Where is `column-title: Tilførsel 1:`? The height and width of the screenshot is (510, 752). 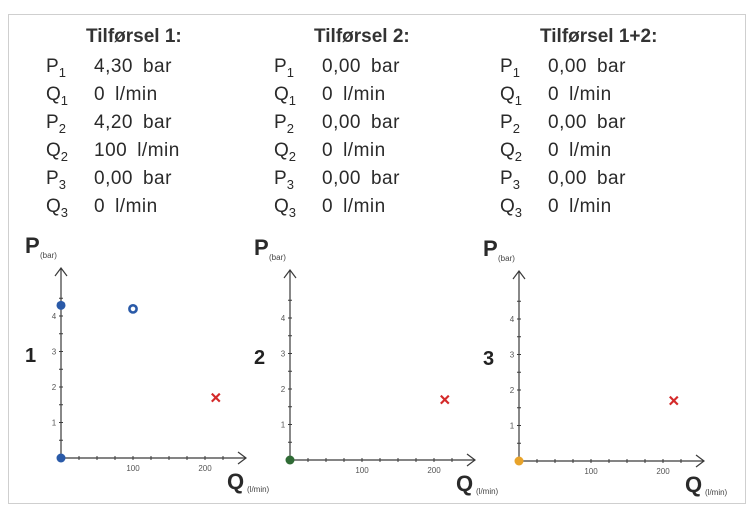
column-title: Tilførsel 1: is located at coordinates (134, 36).